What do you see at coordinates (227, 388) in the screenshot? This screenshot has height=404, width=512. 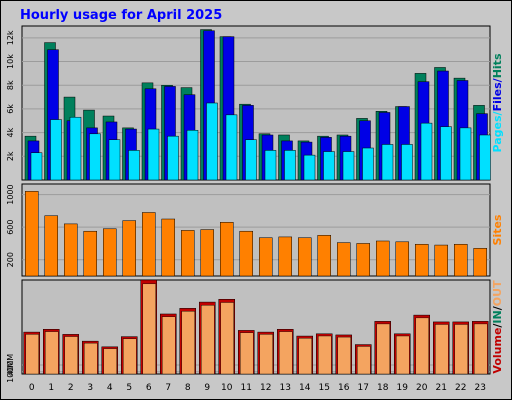 I see `x-tick-label: 10` at bounding box center [227, 388].